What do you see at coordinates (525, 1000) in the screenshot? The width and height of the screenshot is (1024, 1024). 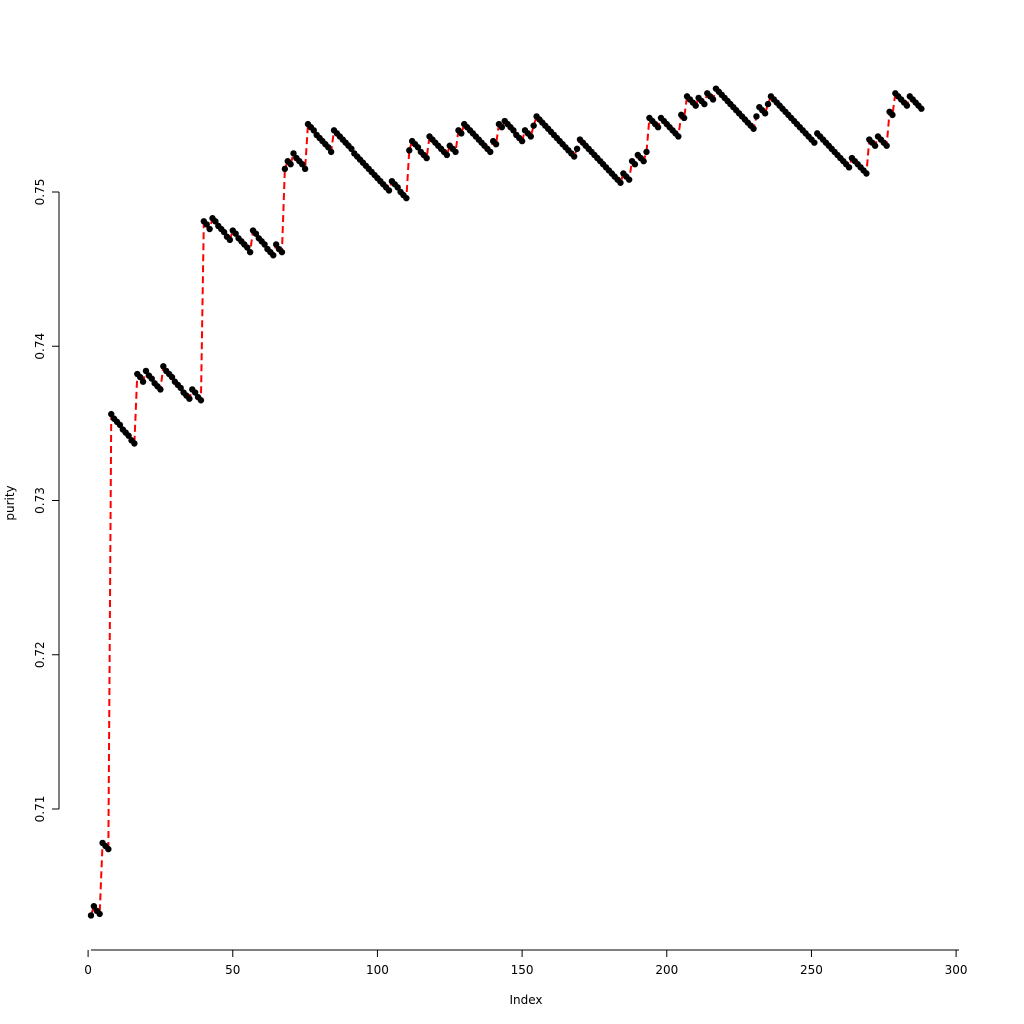 I see `x-axis-label: Index` at bounding box center [525, 1000].